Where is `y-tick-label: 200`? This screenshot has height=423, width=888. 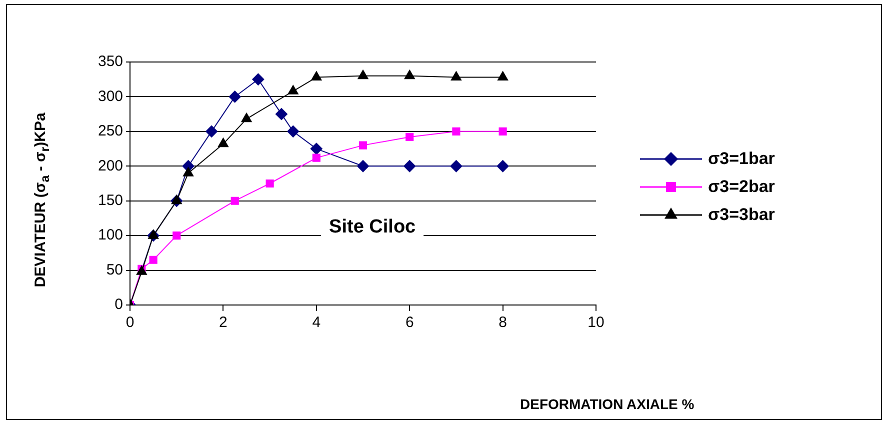 y-tick-label: 200 is located at coordinates (111, 165).